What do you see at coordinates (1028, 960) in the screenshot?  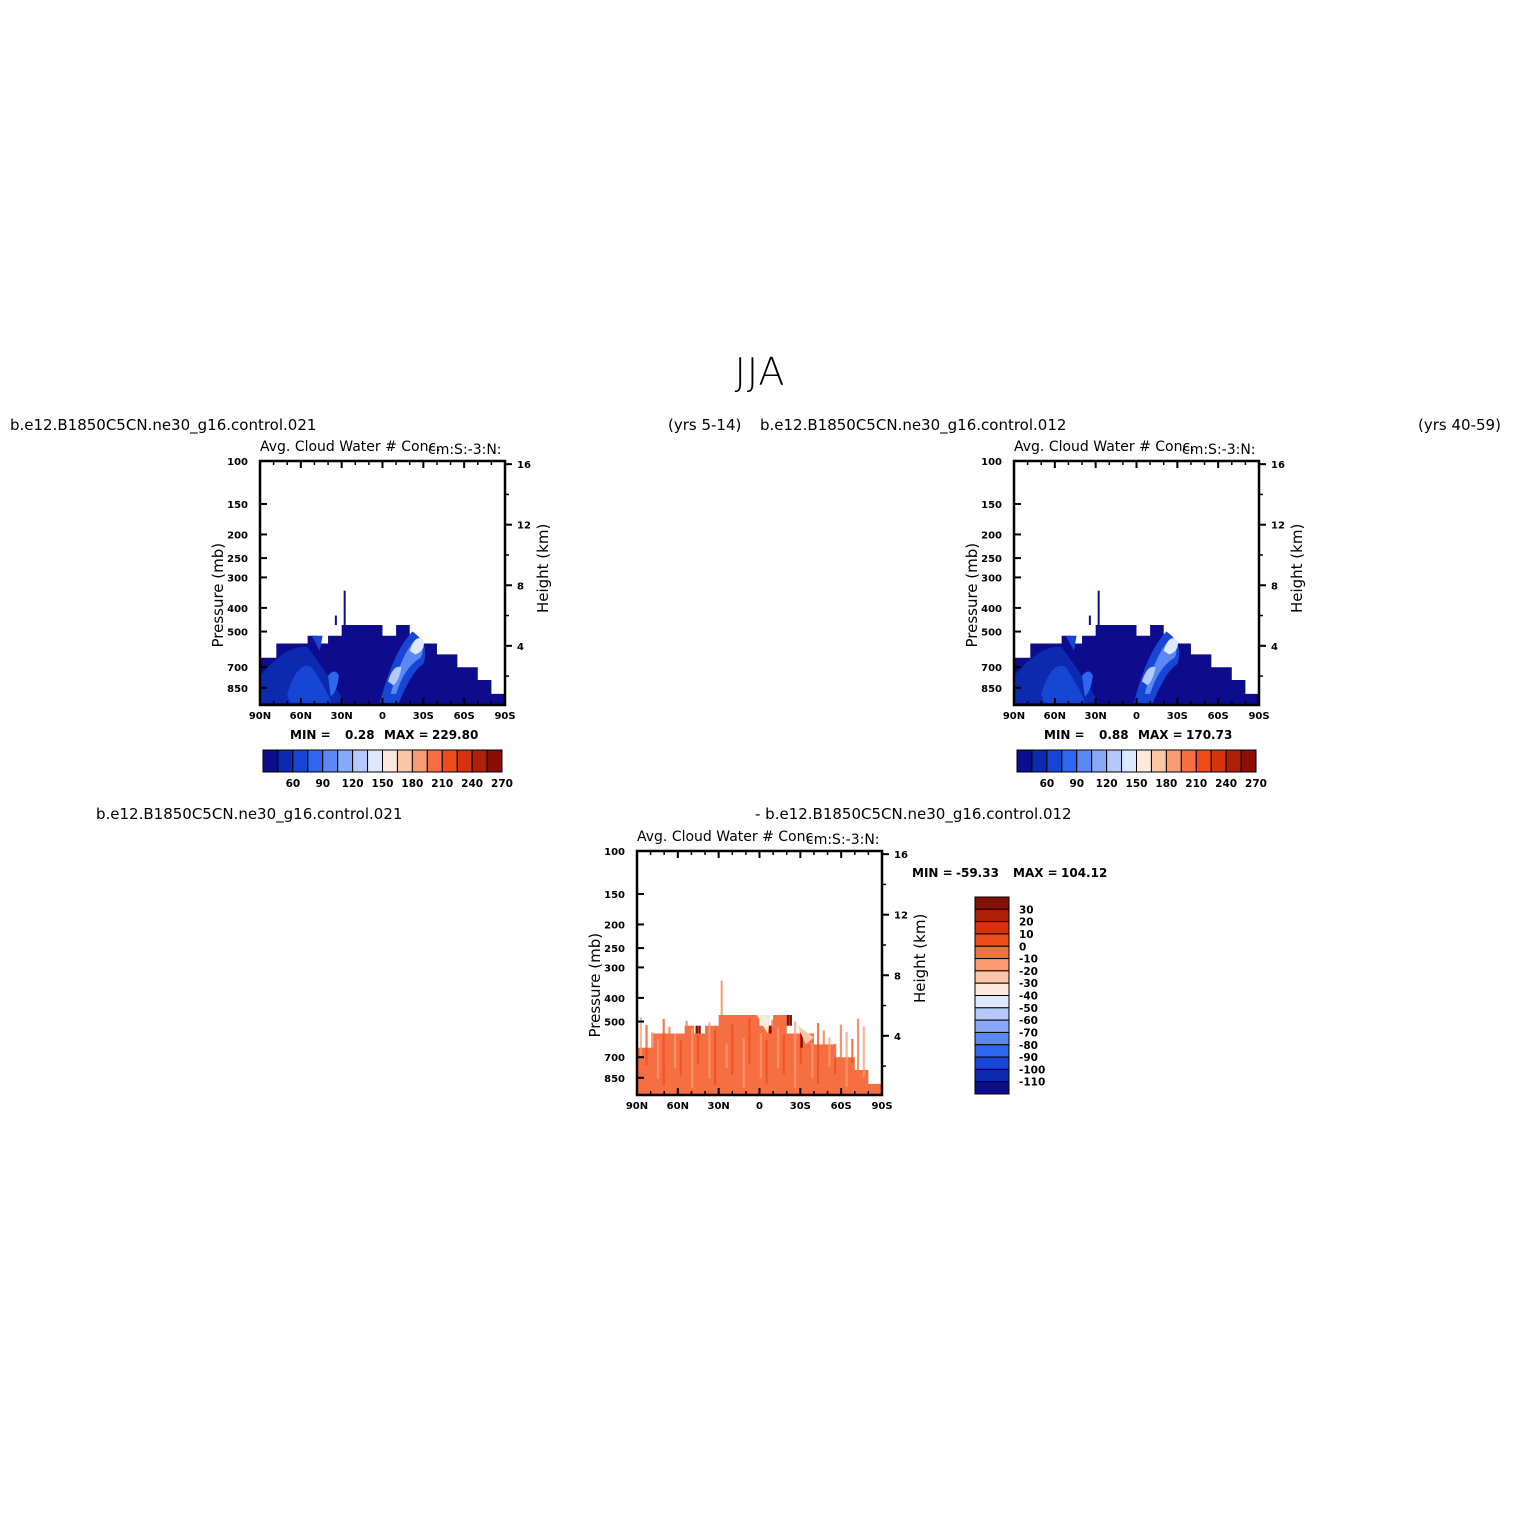 I see `colorbar-label: -10` at bounding box center [1028, 960].